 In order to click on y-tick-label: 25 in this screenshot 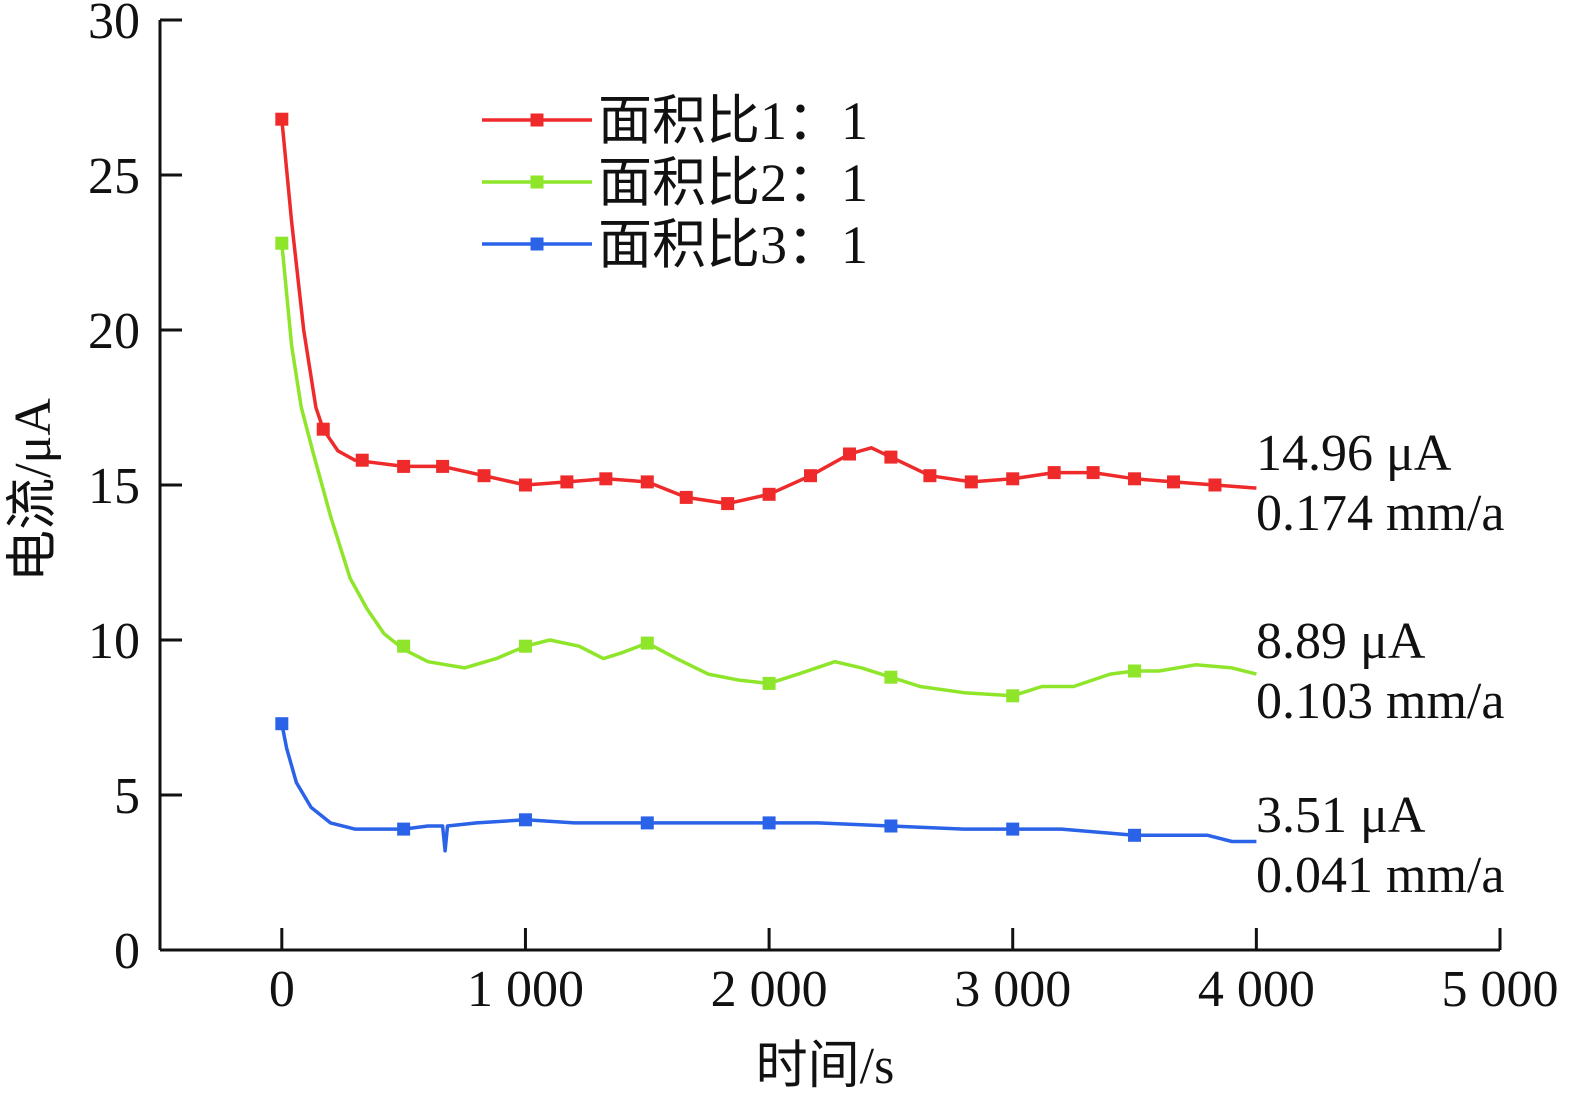, I will do `click(114, 176)`.